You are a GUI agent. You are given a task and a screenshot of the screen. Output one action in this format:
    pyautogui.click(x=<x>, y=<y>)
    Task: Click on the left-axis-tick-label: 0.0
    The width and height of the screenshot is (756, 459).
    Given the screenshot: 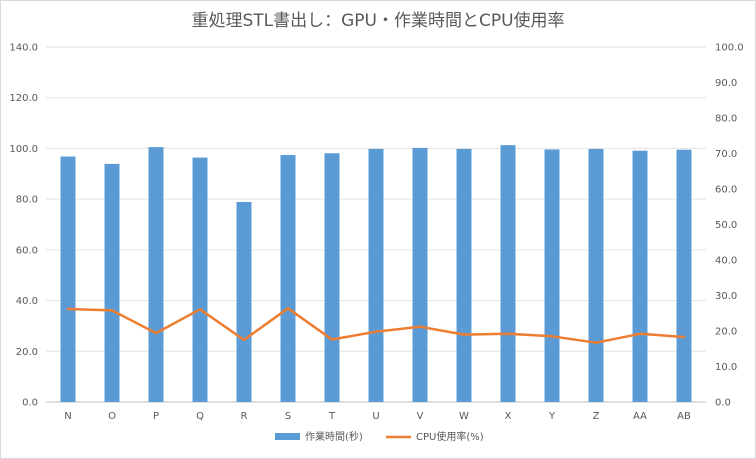 What is the action you would take?
    pyautogui.click(x=30, y=403)
    